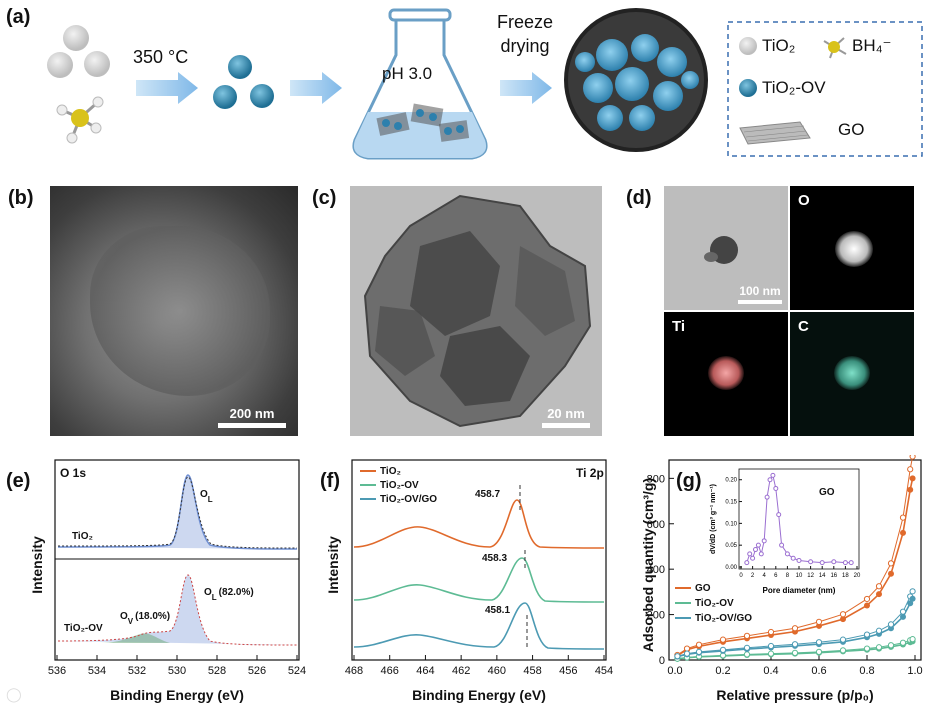 The height and width of the screenshot is (711, 929). Describe the element at coordinates (174, 311) in the screenshot. I see `sem-image: 200 nm` at that location.